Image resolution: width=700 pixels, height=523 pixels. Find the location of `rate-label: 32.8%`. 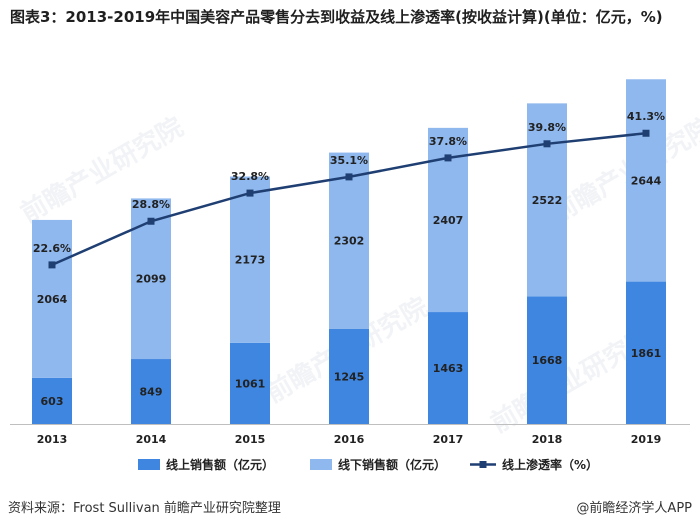

rate-label: 32.8% is located at coordinates (250, 176).